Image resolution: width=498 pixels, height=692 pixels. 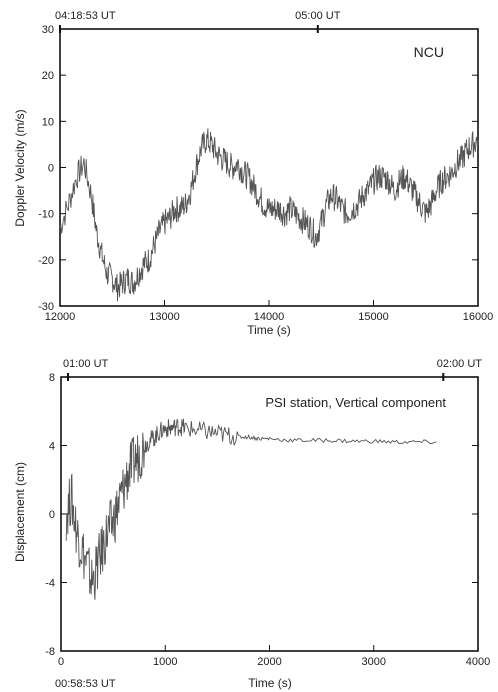 I want to click on x-tick-label: 15000, so click(x=373, y=317).